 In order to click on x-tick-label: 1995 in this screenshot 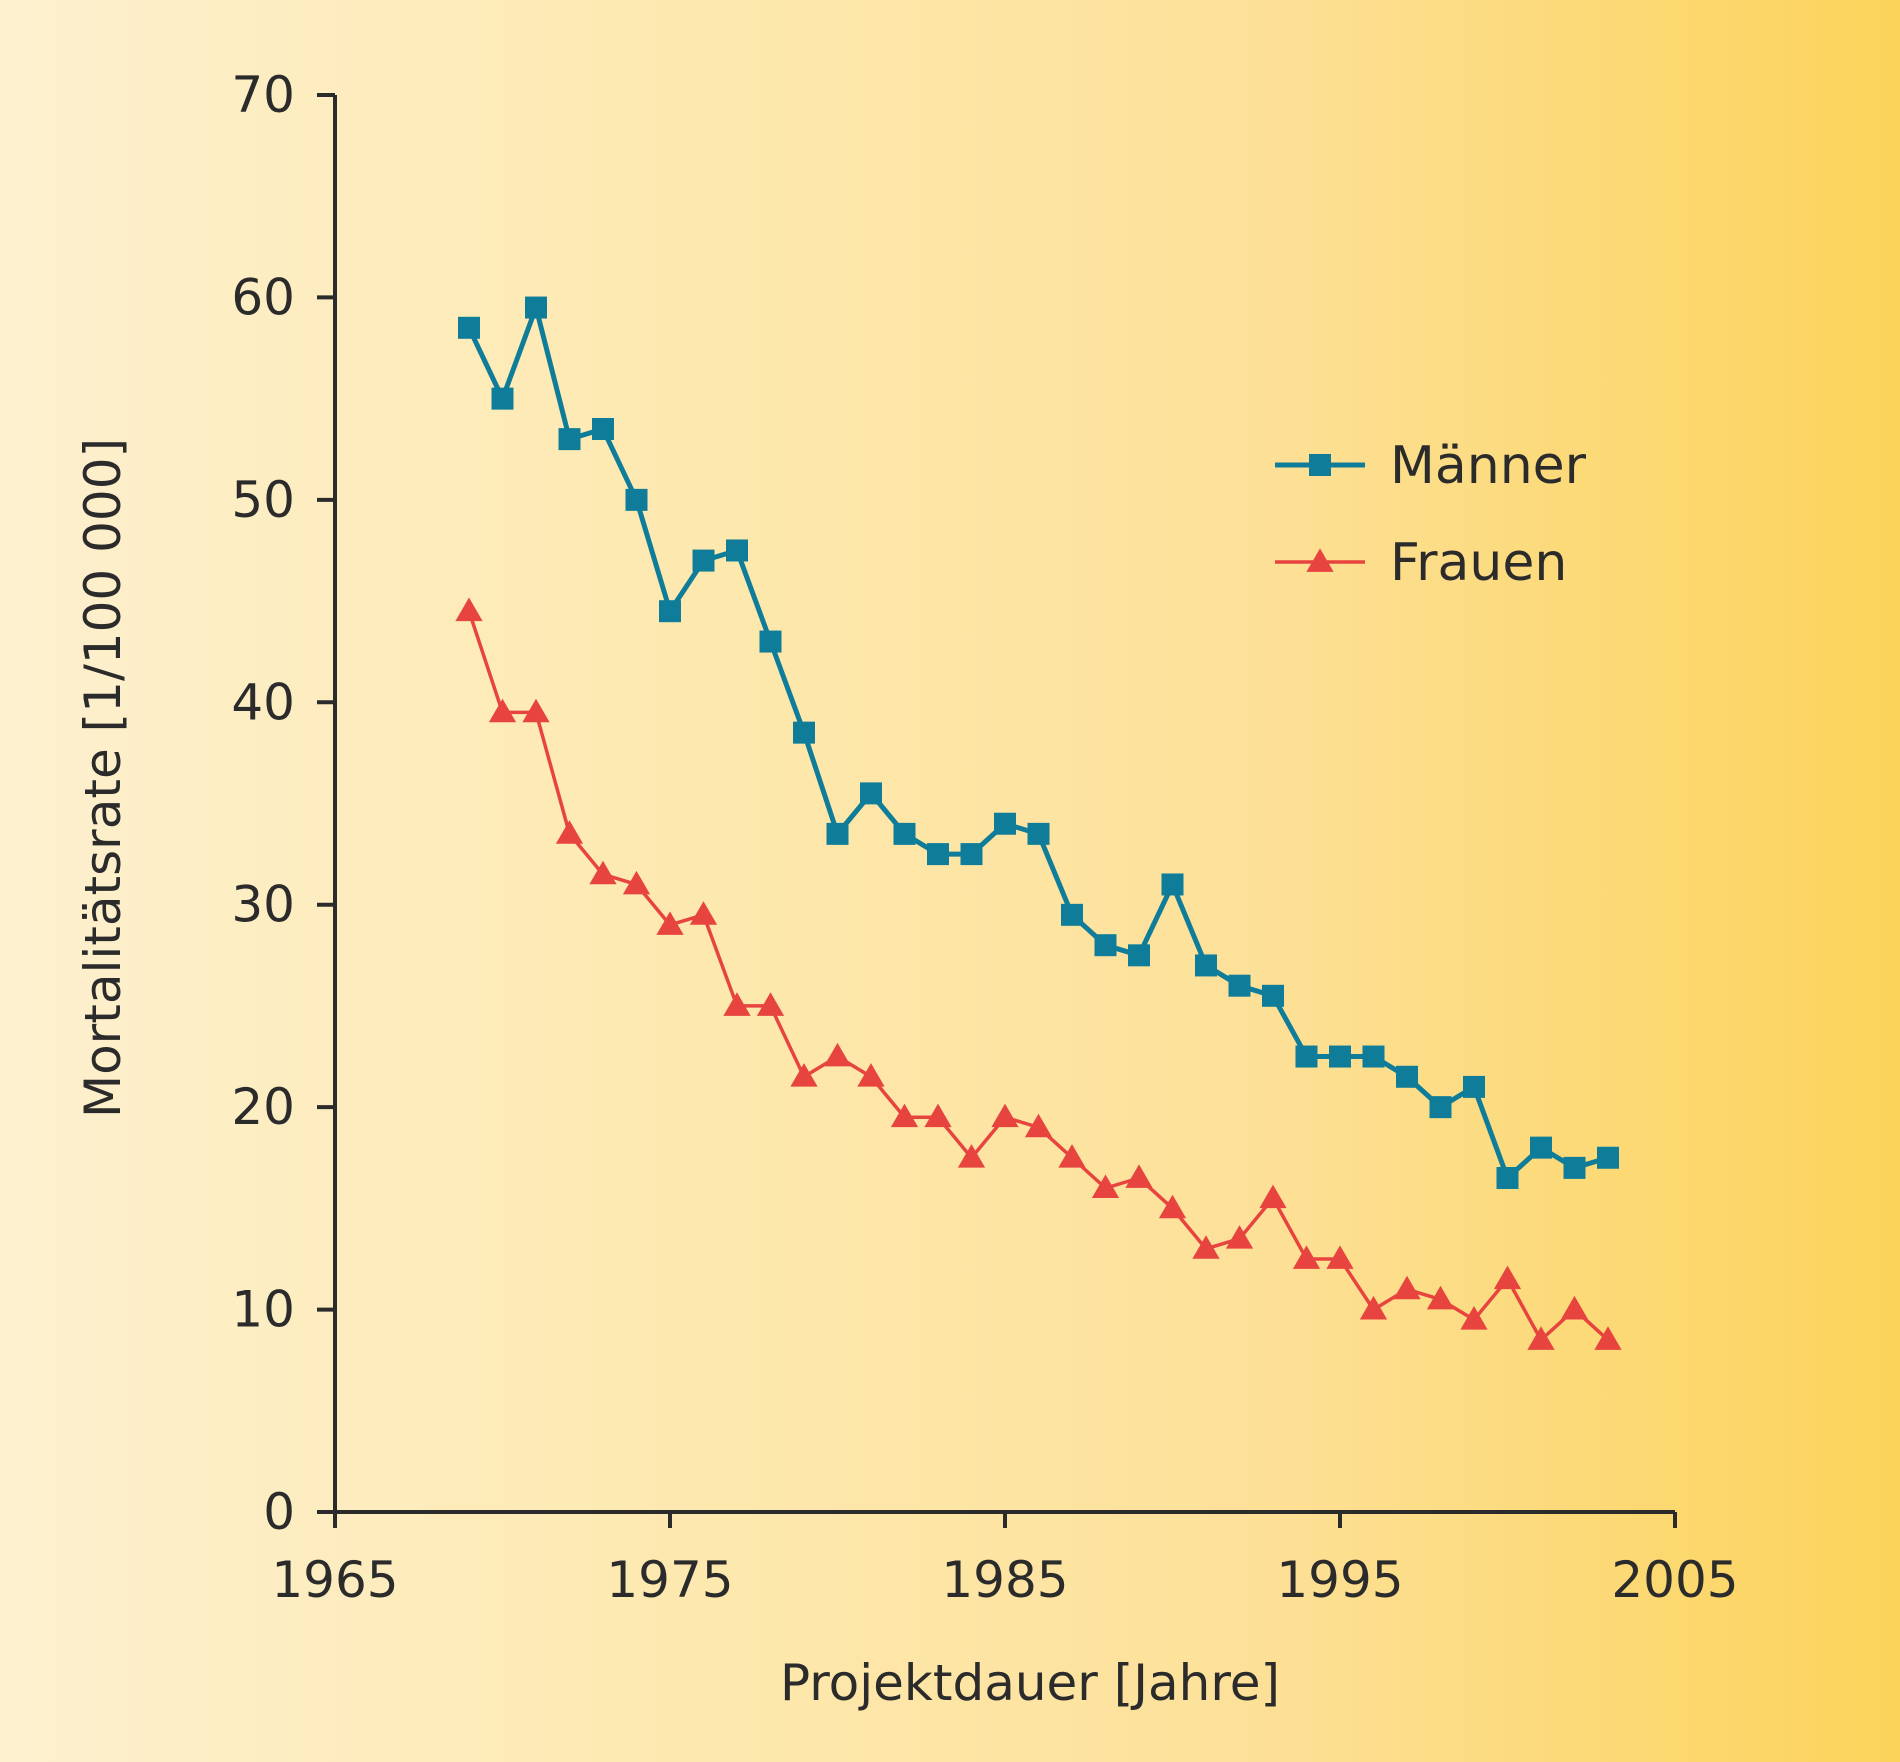, I will do `click(1339, 1580)`.